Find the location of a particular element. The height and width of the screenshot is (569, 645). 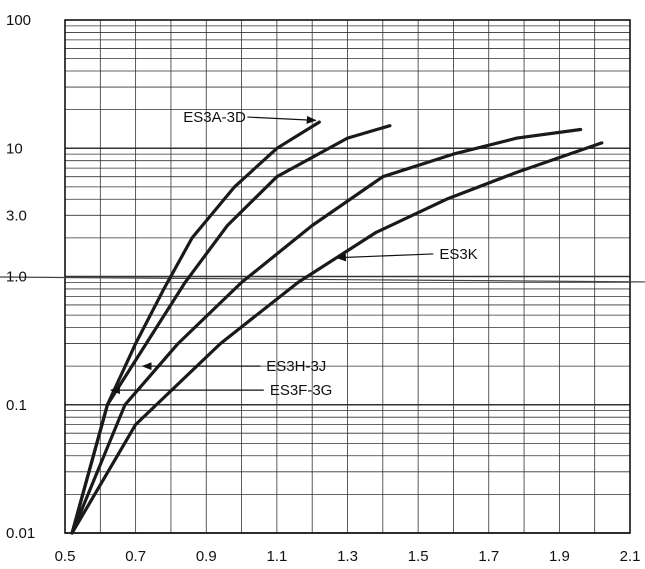

annotation-label: ES3A-3D is located at coordinates (214, 117).